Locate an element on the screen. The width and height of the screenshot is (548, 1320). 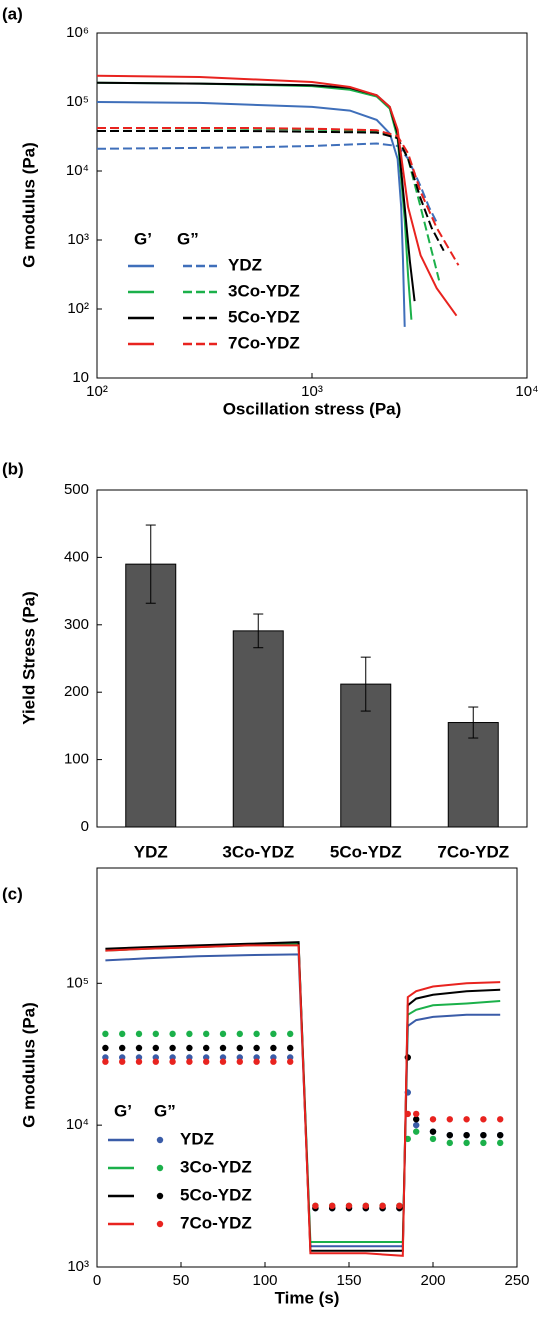
x-axis-label: Oscillation stress (Pa) is located at coordinates (312, 408).